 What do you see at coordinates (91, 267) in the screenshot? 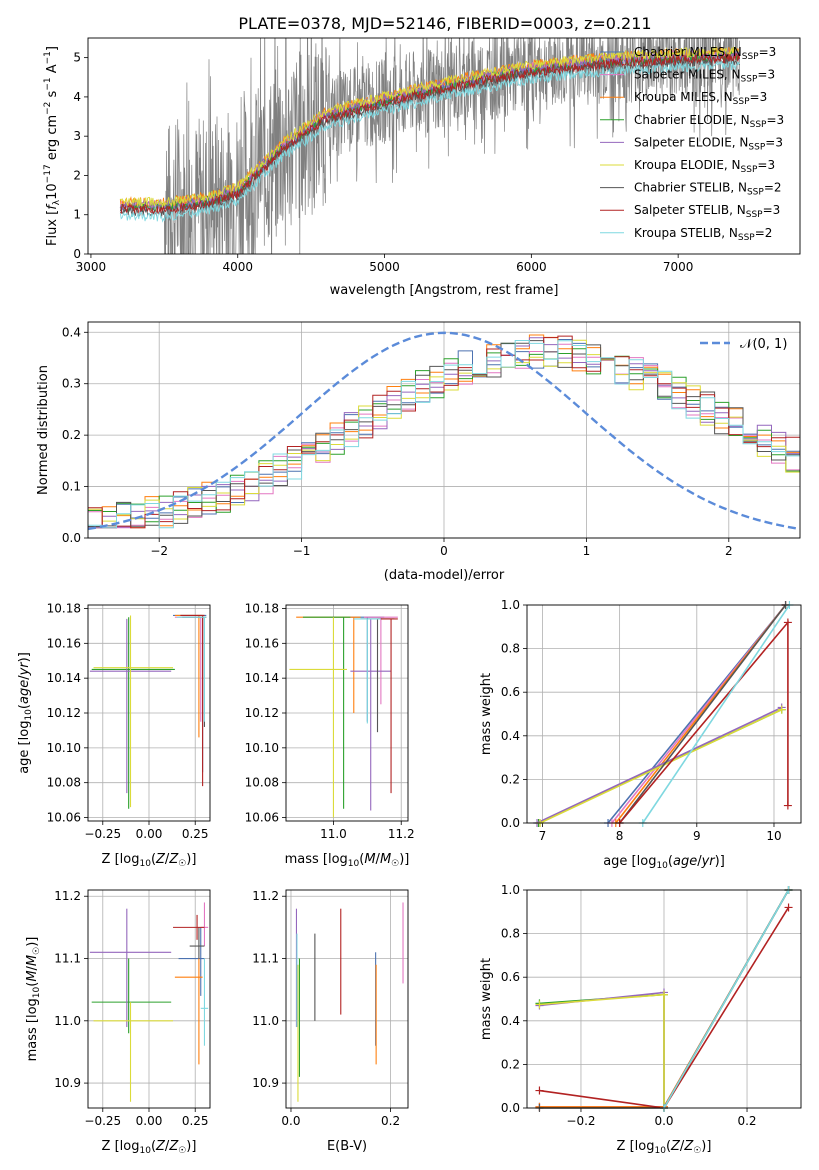
I see `x-tick-label: 3000` at bounding box center [91, 267].